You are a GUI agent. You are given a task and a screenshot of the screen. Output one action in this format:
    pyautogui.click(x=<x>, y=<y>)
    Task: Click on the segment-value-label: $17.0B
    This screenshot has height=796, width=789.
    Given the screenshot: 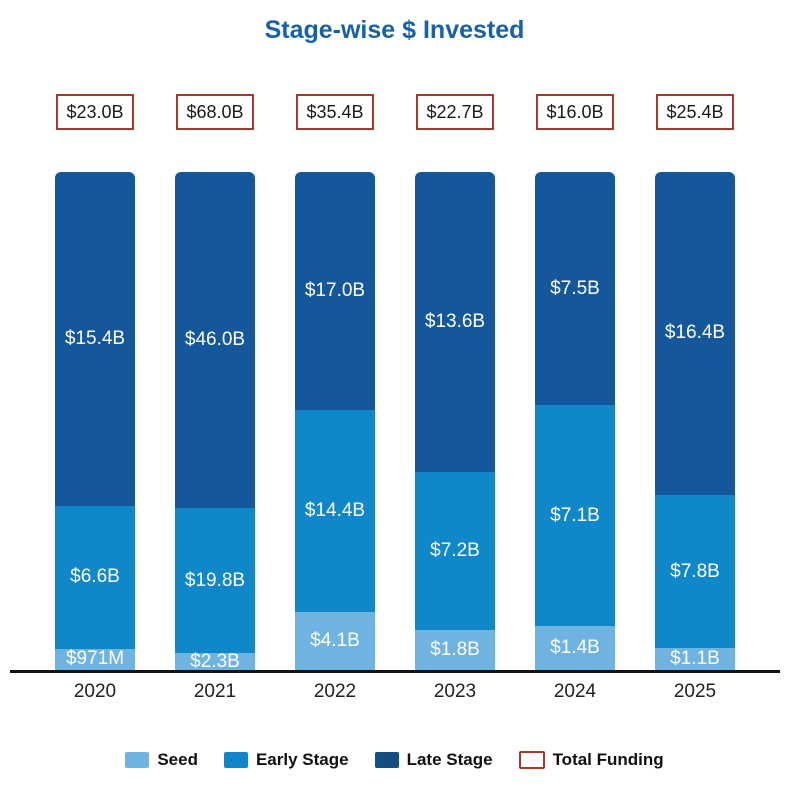 What is the action you would take?
    pyautogui.click(x=335, y=291)
    